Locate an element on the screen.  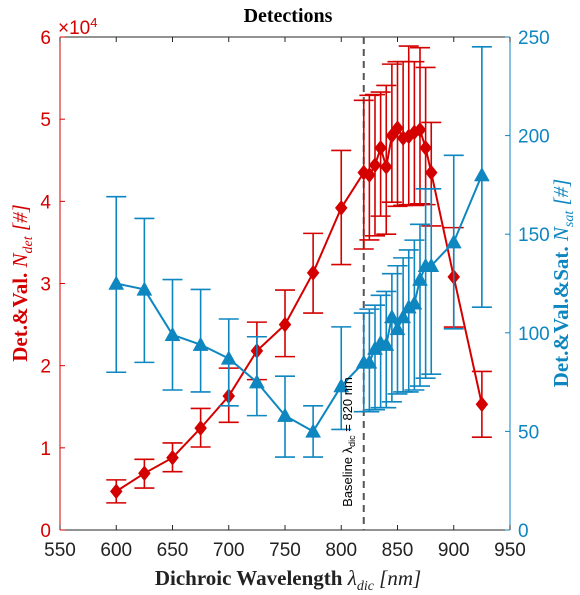
y-left-tick-label: 0 is located at coordinates (45, 531).